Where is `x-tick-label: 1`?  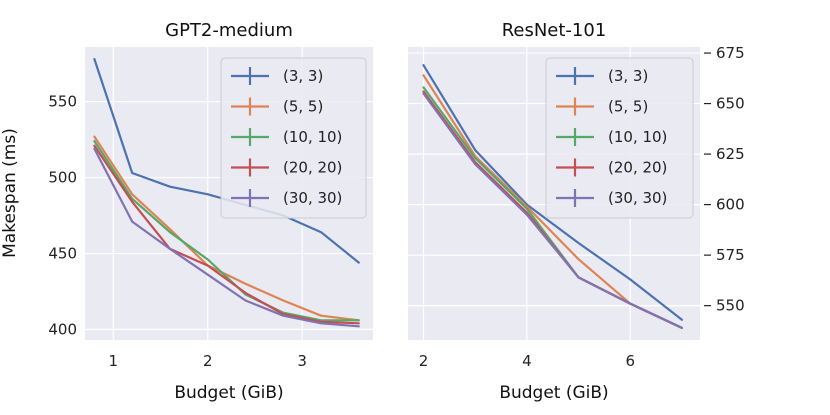
x-tick-label: 1 is located at coordinates (114, 361).